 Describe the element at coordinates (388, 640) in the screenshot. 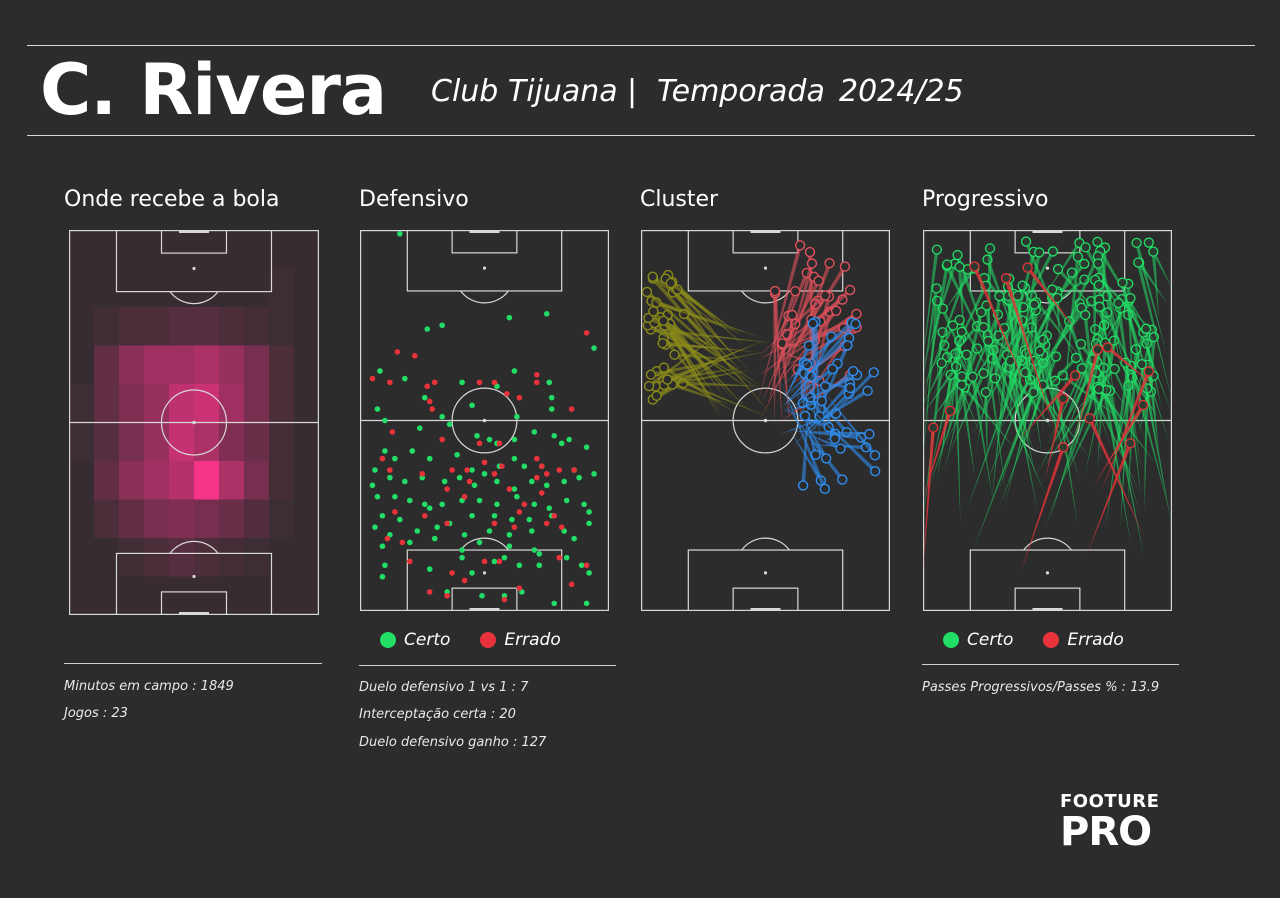

I see `legend-swatch-certo` at that location.